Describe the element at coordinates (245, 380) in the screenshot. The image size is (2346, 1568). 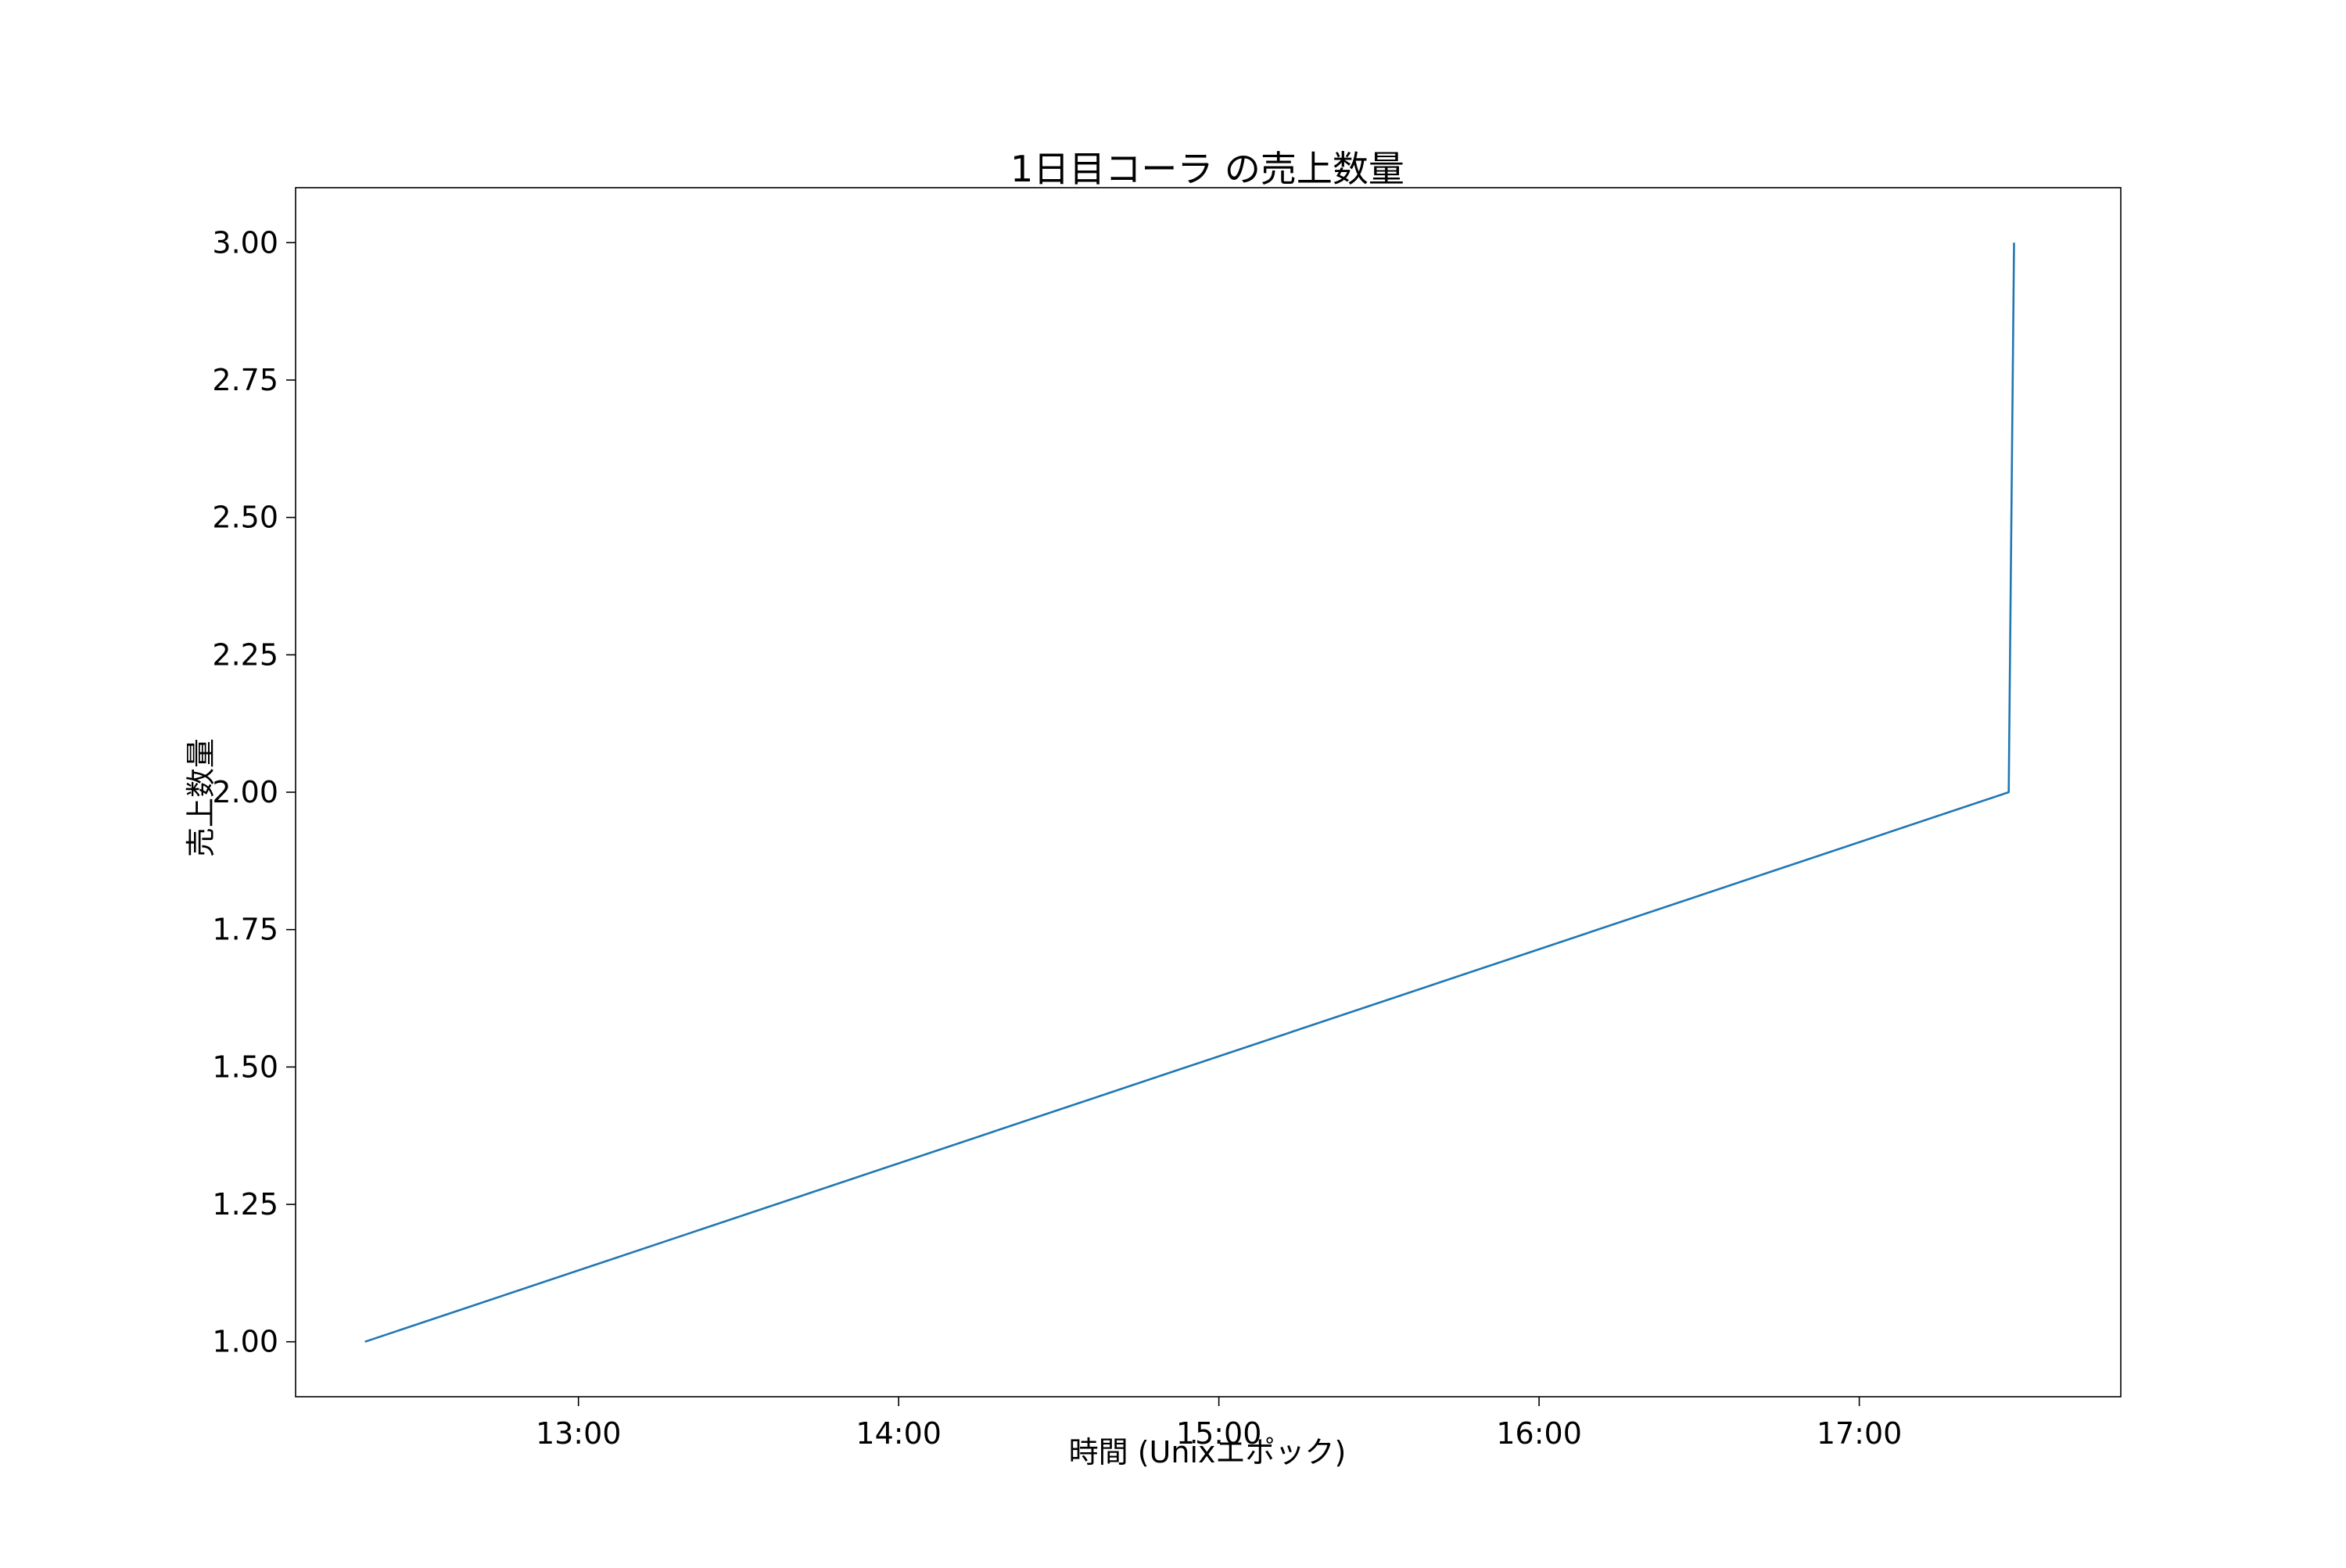
I see `y-tick-label: 2.75` at that location.